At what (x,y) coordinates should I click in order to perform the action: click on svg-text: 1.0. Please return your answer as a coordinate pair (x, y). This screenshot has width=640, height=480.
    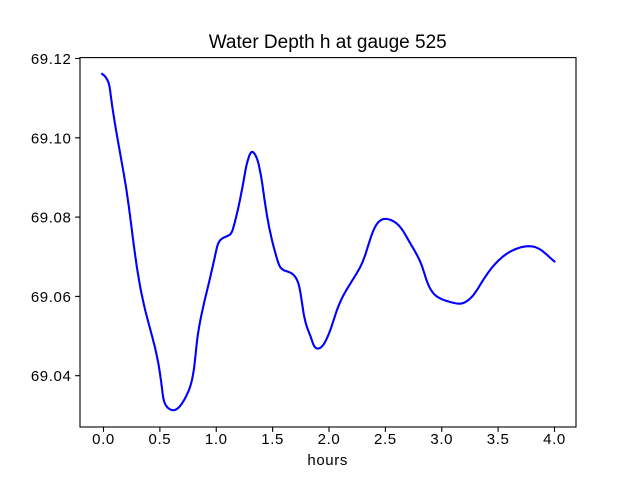
    Looking at the image, I should click on (216, 439).